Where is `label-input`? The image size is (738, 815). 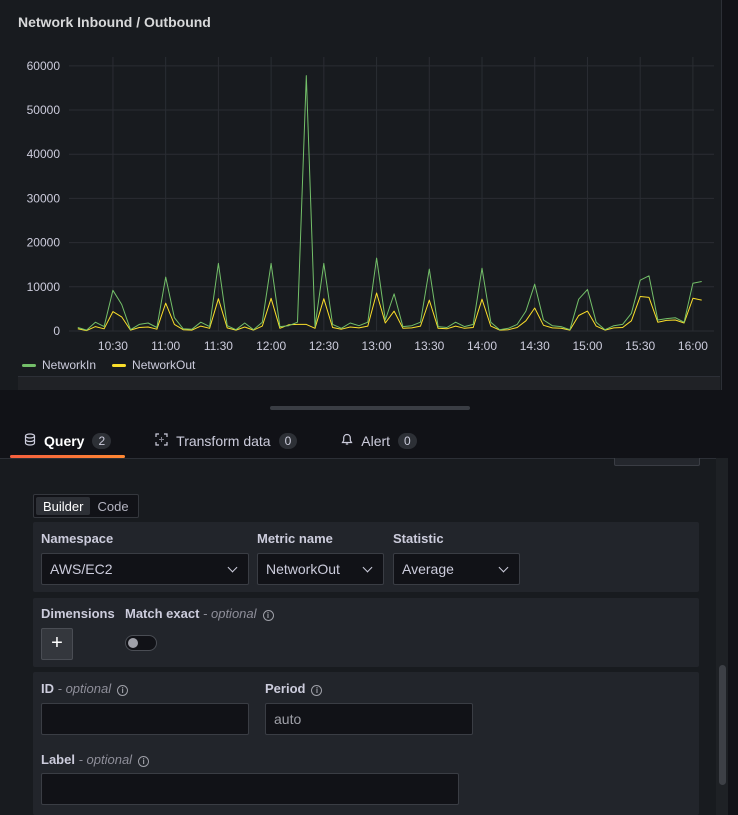
label-input is located at coordinates (250, 789).